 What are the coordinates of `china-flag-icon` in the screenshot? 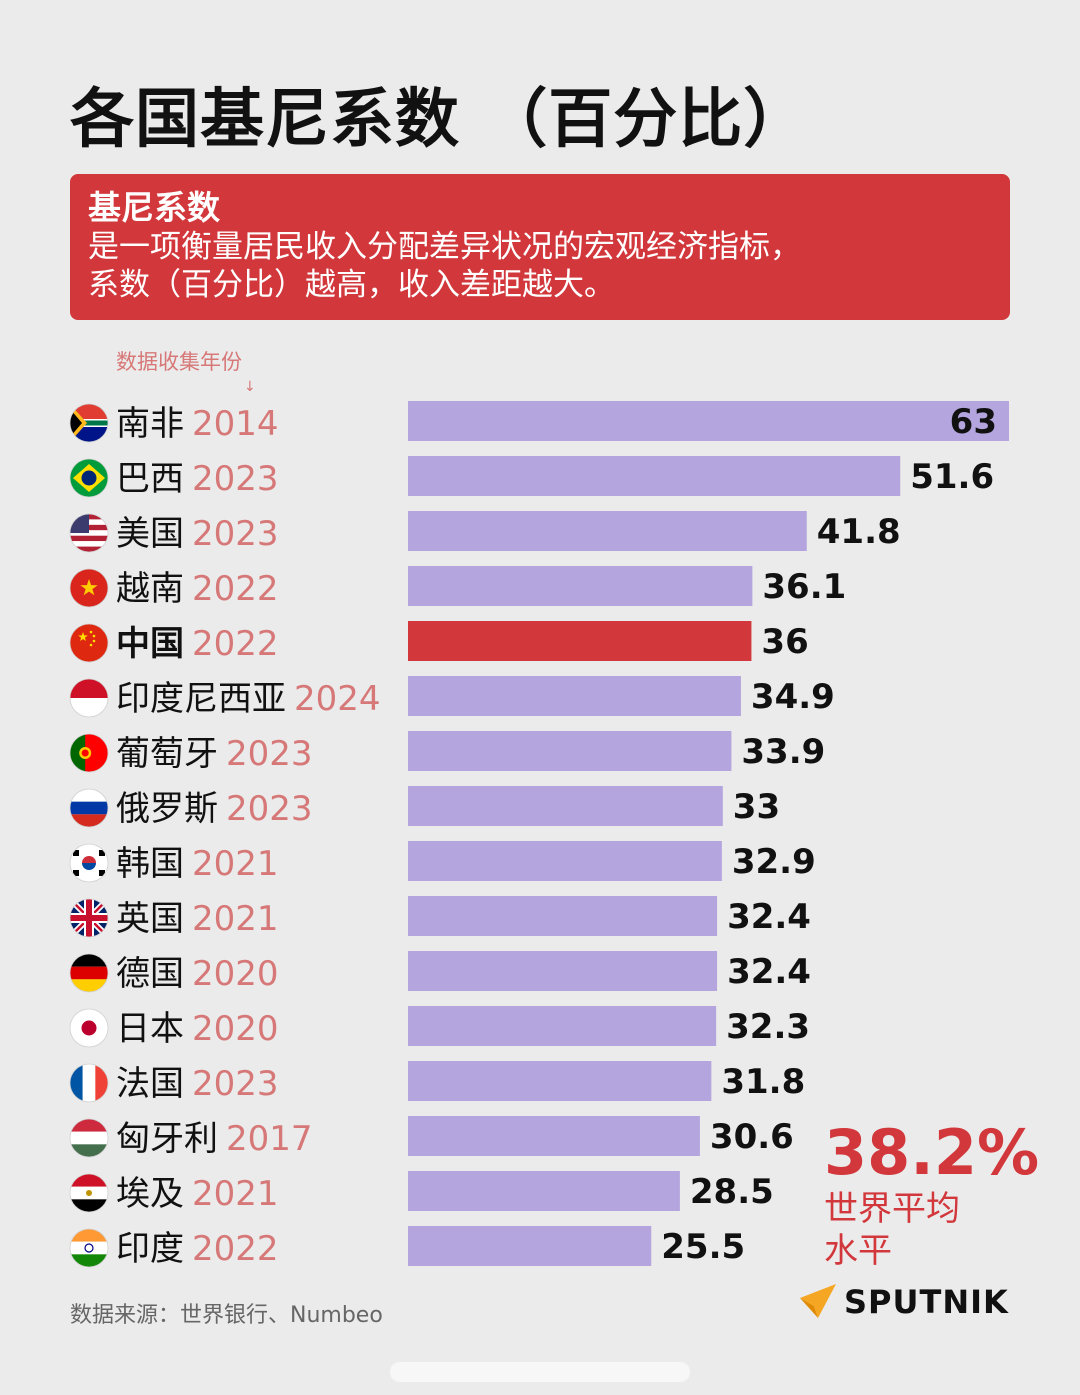 It's located at (89, 643).